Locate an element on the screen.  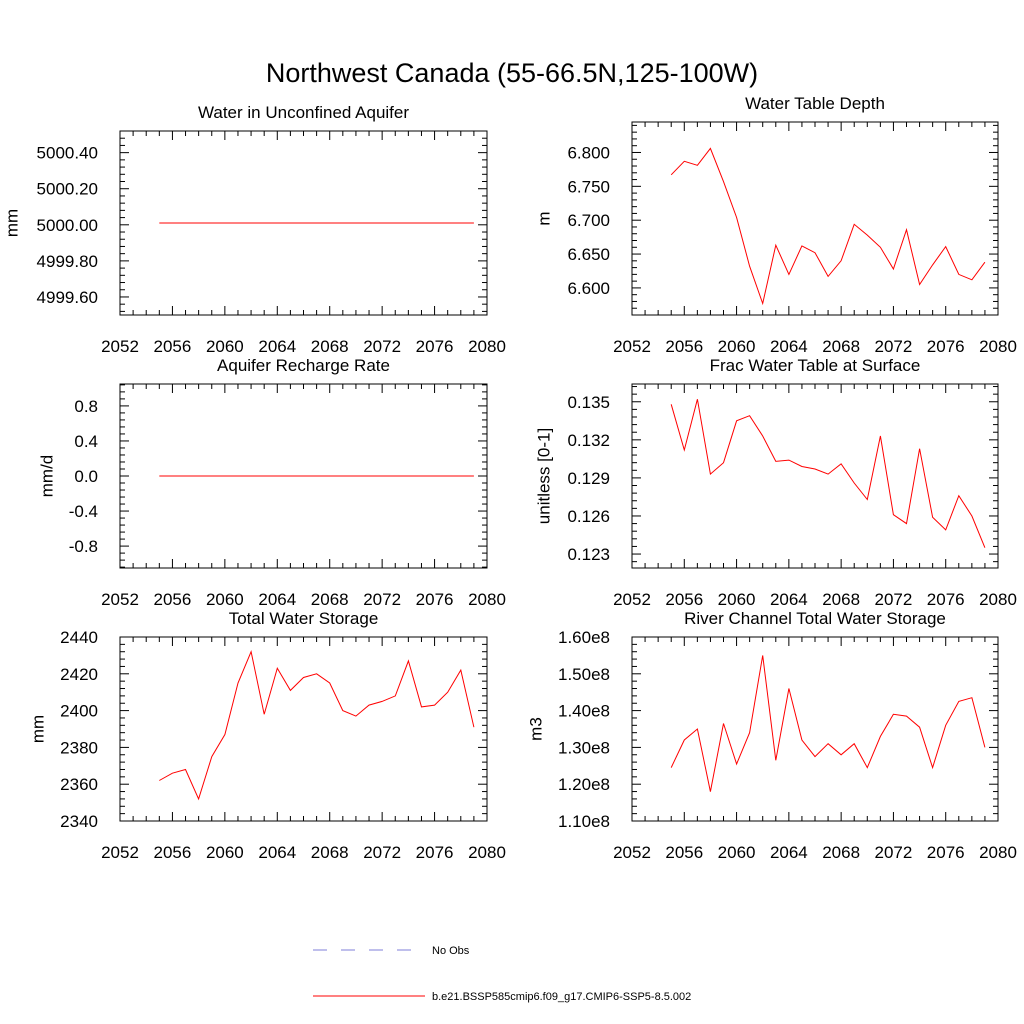
y-tick-label: 5000.40 is located at coordinates (67, 153).